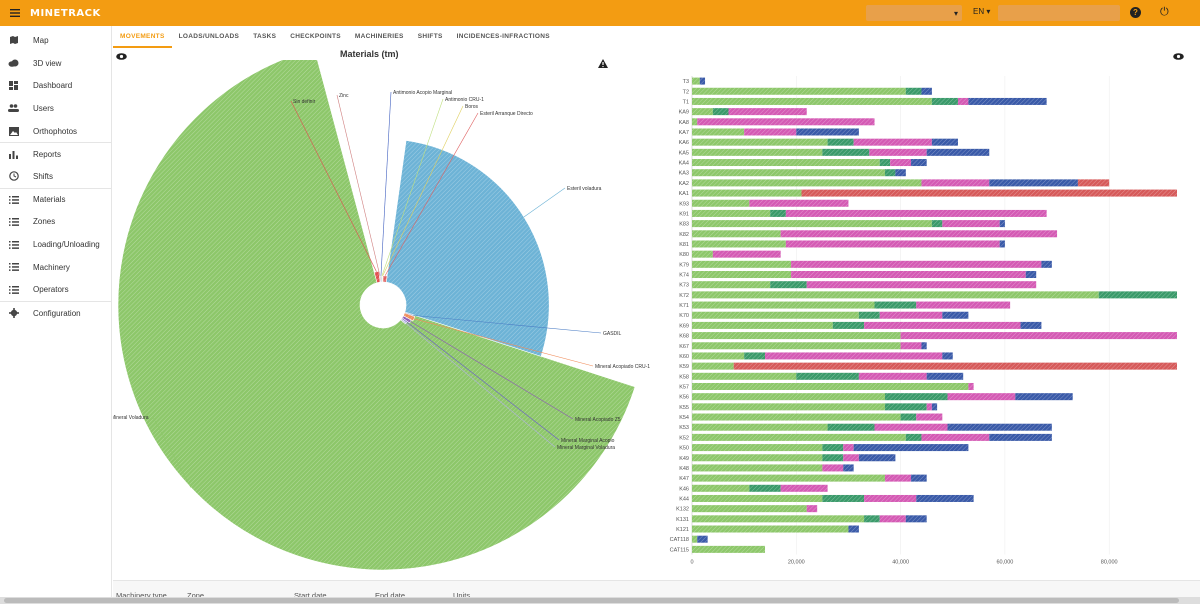 Image resolution: width=1200 pixels, height=604 pixels. I want to click on y-tick-label: CAT118, so click(679, 540).